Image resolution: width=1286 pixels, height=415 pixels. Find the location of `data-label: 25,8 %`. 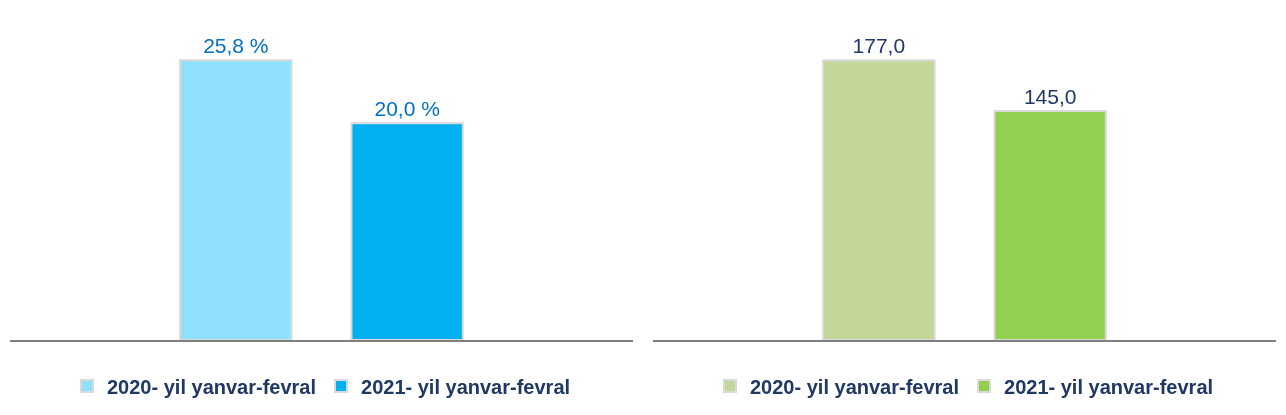

data-label: 25,8 % is located at coordinates (236, 46).